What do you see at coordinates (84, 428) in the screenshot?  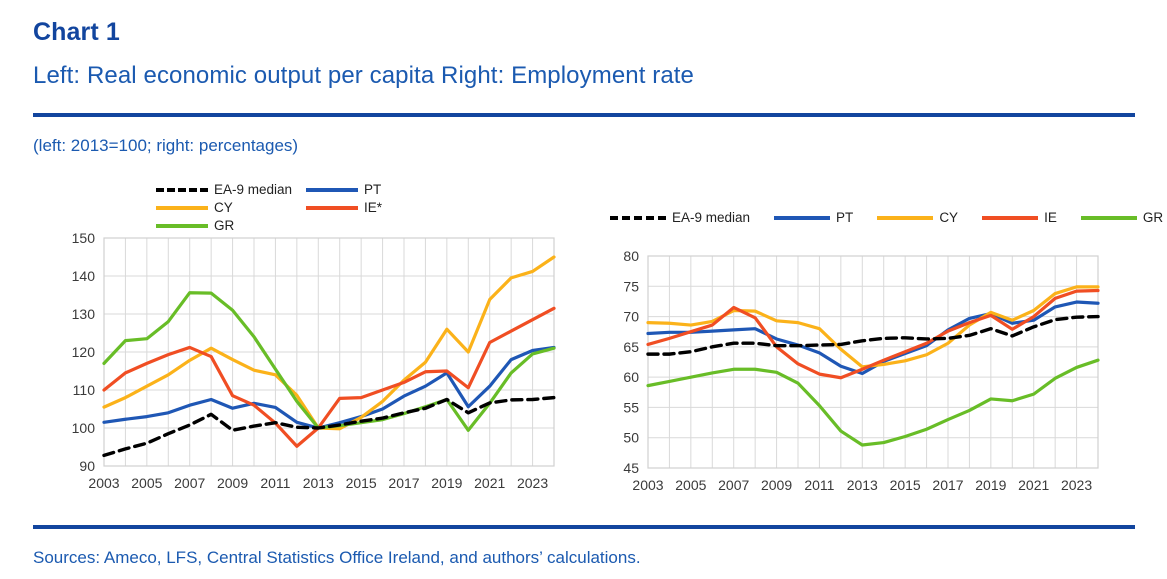 I see `y-tick-label: 100` at bounding box center [84, 428].